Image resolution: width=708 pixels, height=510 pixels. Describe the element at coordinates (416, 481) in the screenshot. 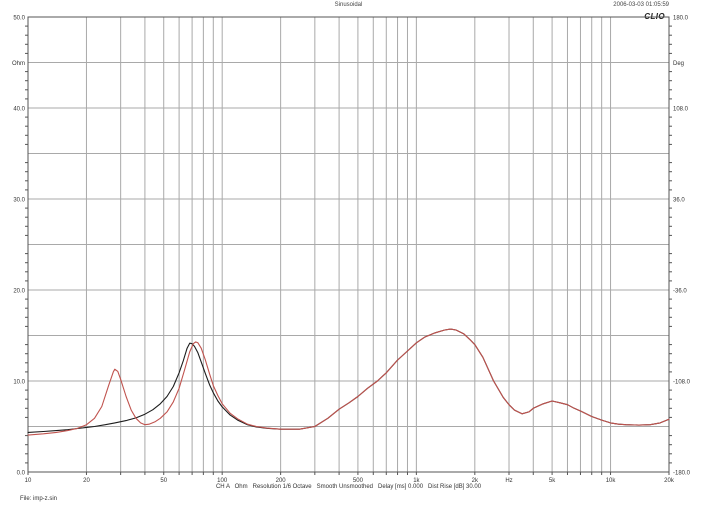

I see `x-tick-label: 1k` at that location.